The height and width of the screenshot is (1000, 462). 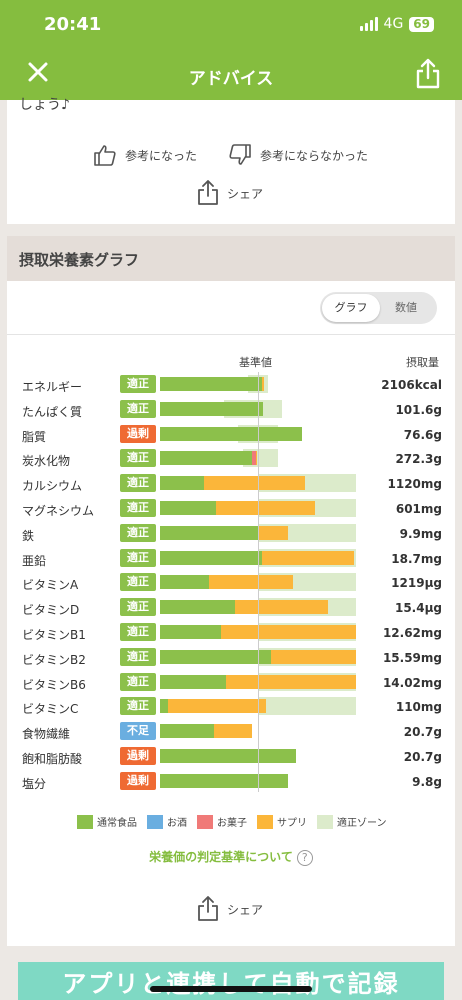 I want to click on nutrient-name: ビタミンA, so click(x=50, y=585).